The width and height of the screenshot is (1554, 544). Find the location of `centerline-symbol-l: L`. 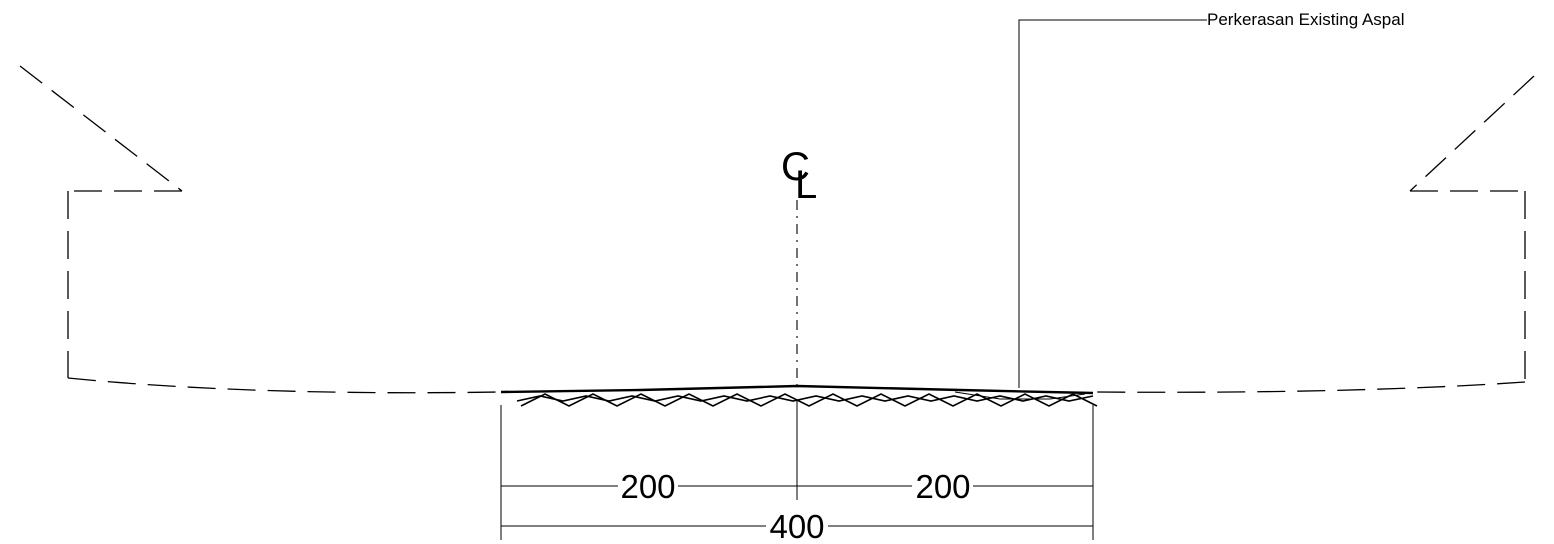

centerline-symbol-l: L is located at coordinates (806, 185).